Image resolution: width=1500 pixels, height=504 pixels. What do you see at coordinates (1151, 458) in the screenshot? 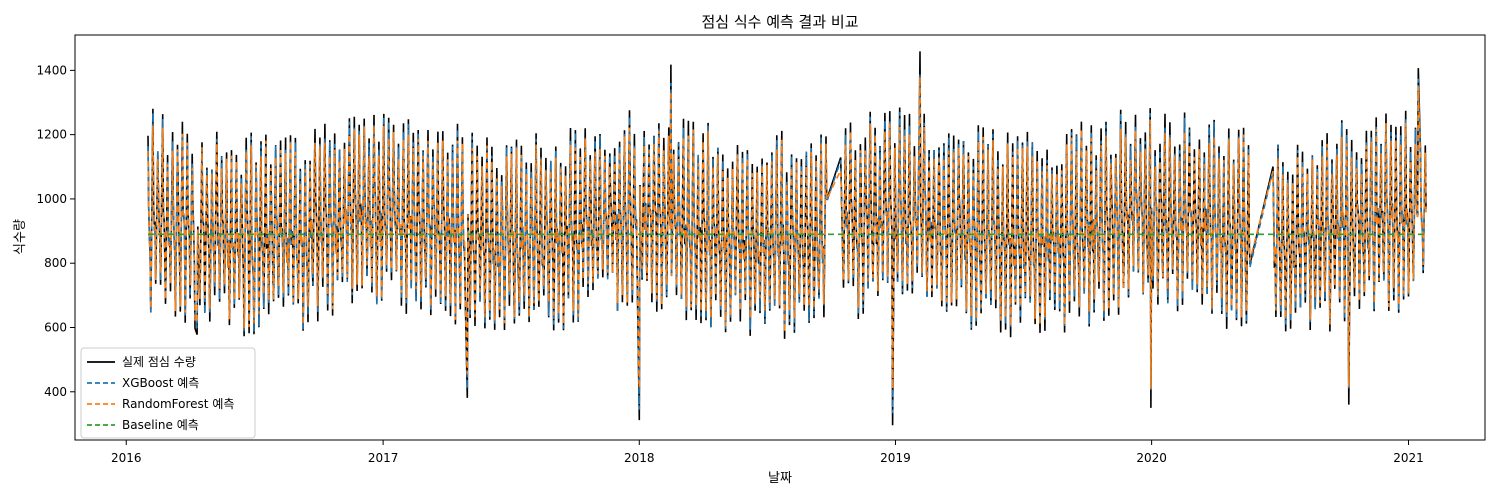
I see `x-tick-label: 2020` at bounding box center [1151, 458].